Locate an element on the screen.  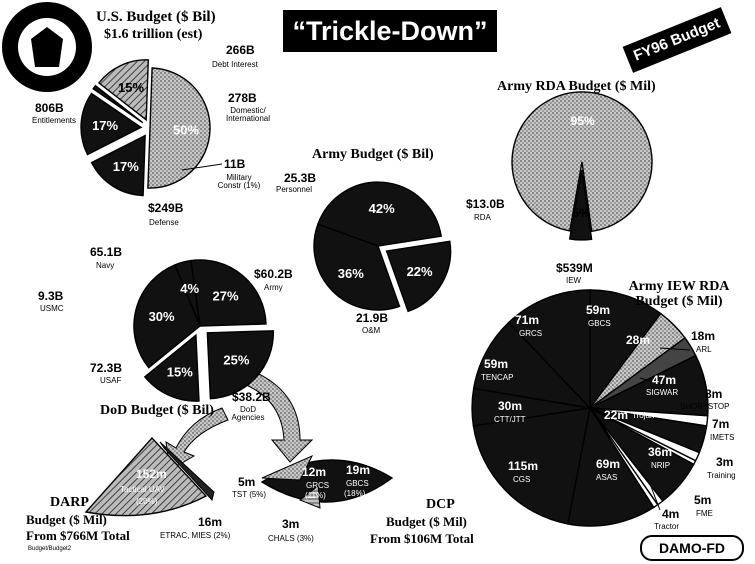
dod-army-value: $60.2B is located at coordinates (273, 274).